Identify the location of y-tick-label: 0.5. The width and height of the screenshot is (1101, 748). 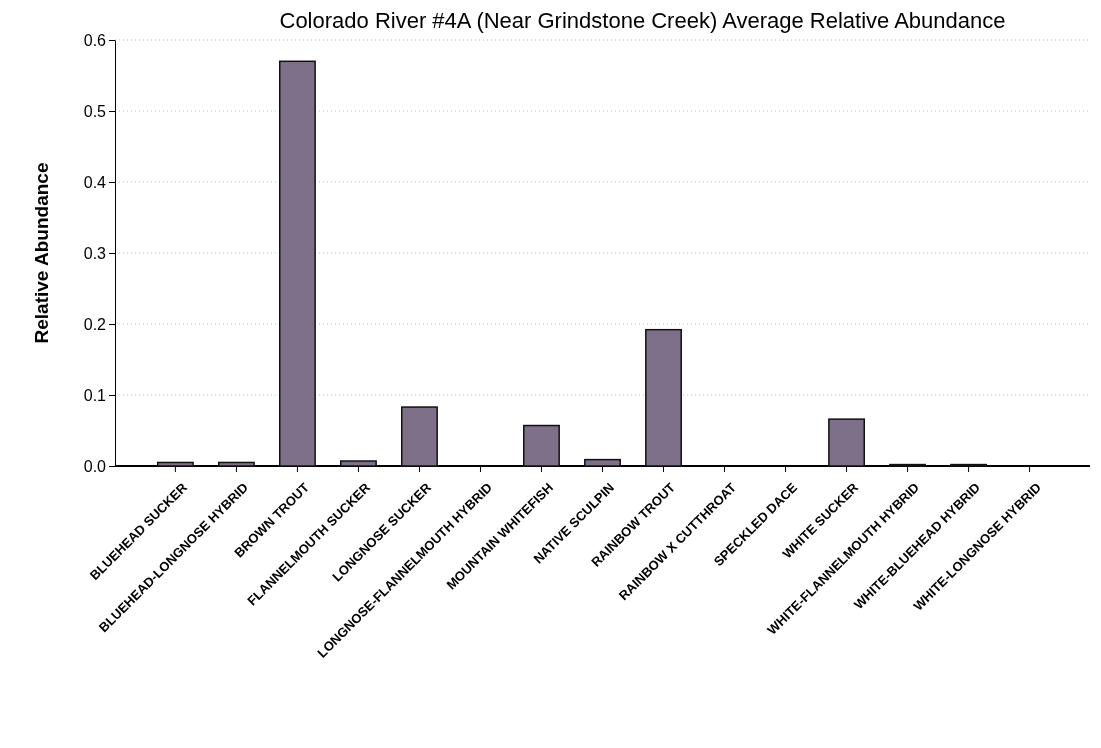
(95, 111).